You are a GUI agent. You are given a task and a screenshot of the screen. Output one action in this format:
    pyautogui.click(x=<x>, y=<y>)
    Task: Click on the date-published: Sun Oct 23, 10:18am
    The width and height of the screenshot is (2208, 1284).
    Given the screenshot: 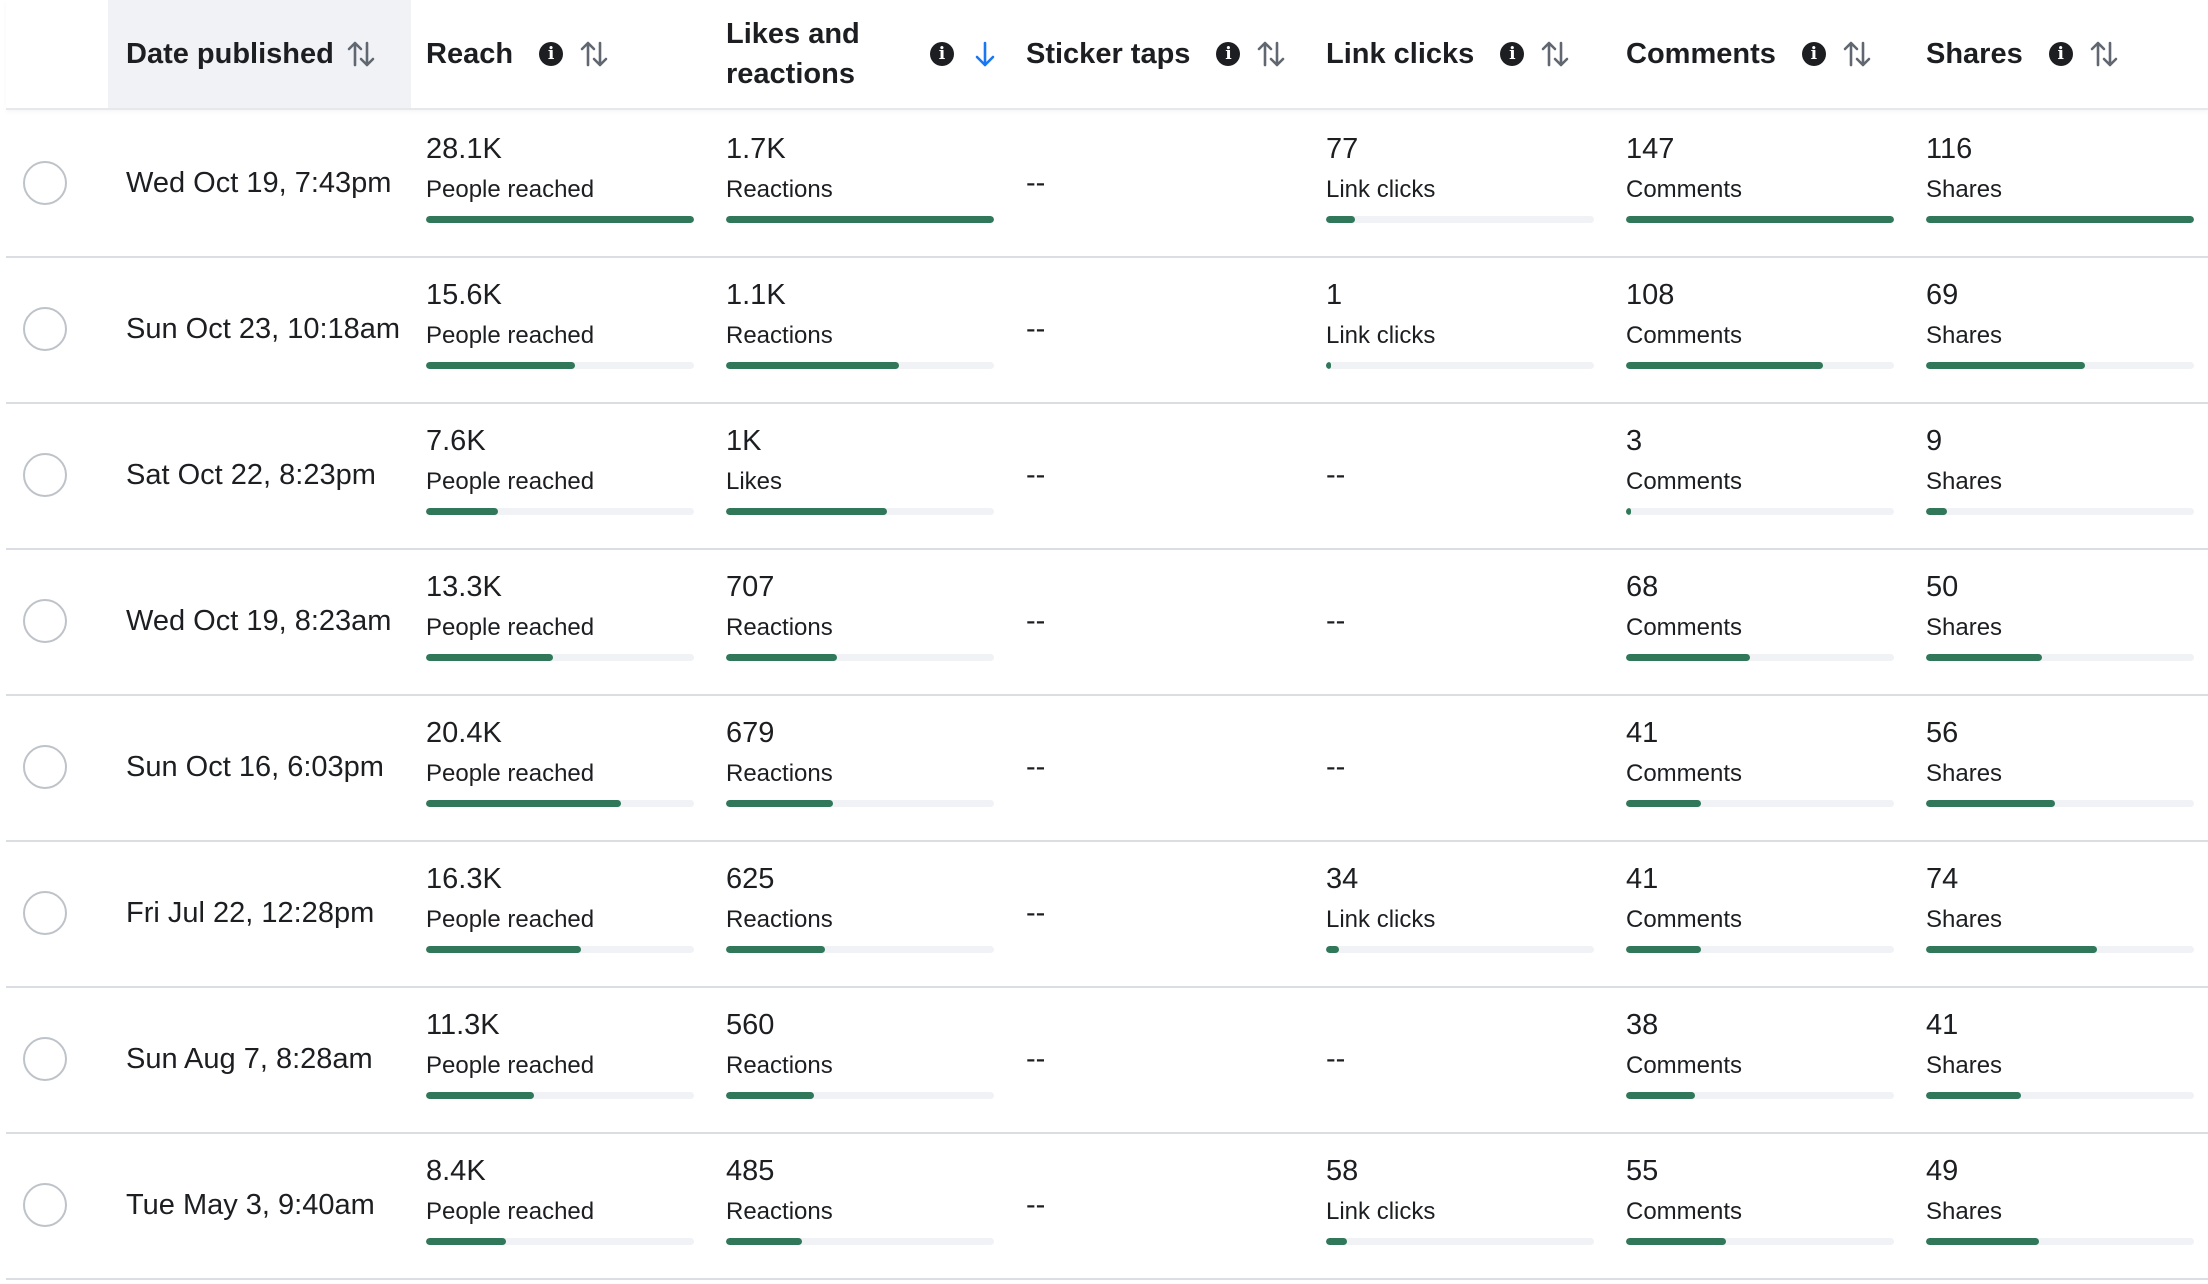 What is the action you would take?
    pyautogui.click(x=263, y=329)
    